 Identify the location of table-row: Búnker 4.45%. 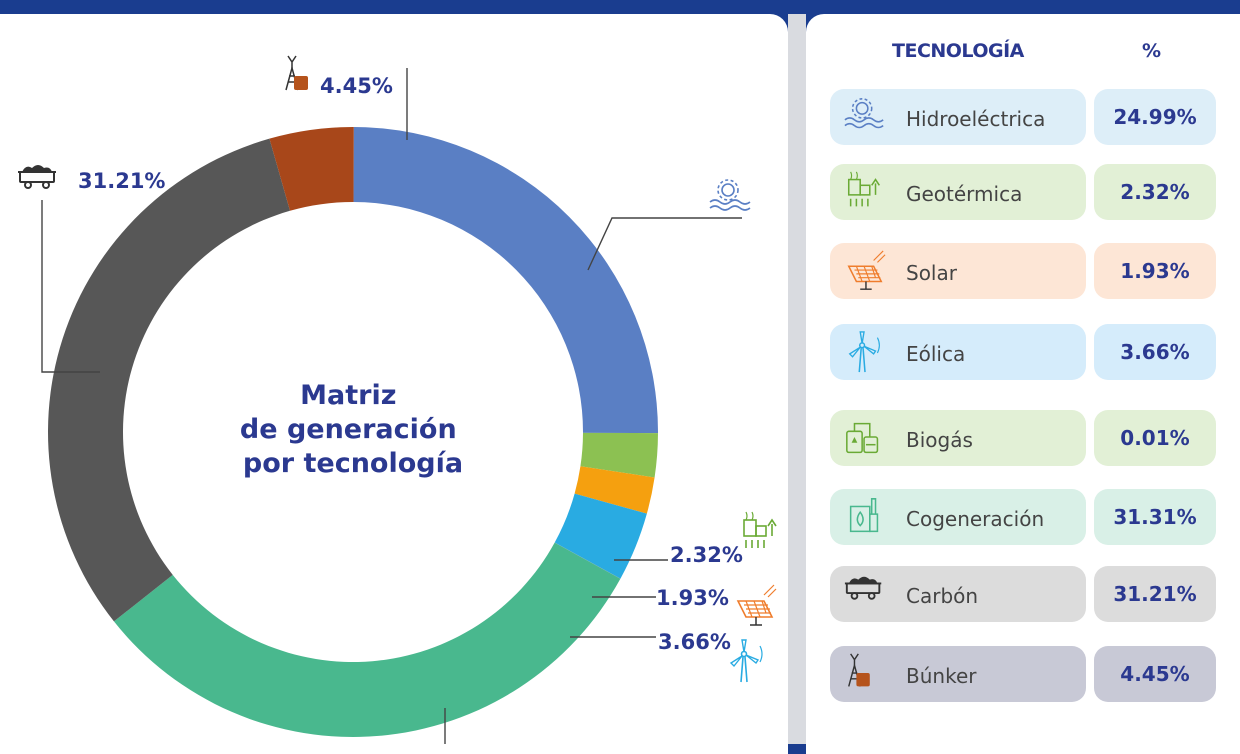
(1023, 674).